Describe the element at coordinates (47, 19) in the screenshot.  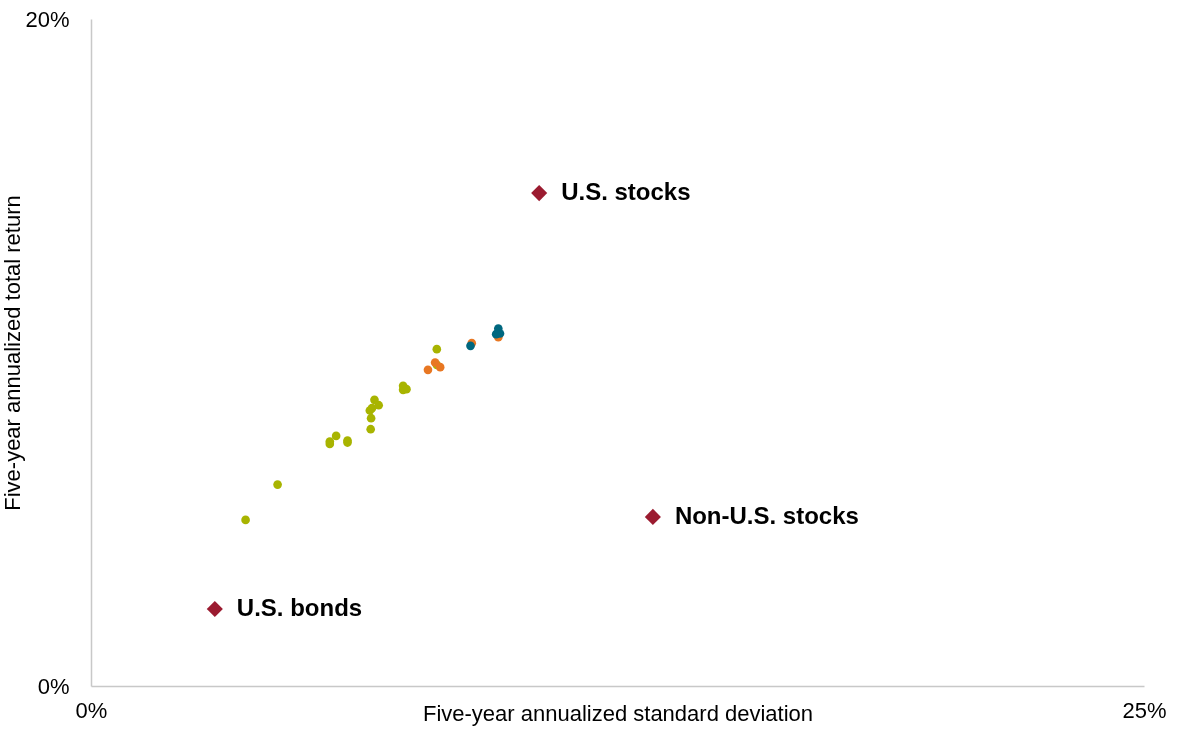
I see `y-tick-label: 20%` at that location.